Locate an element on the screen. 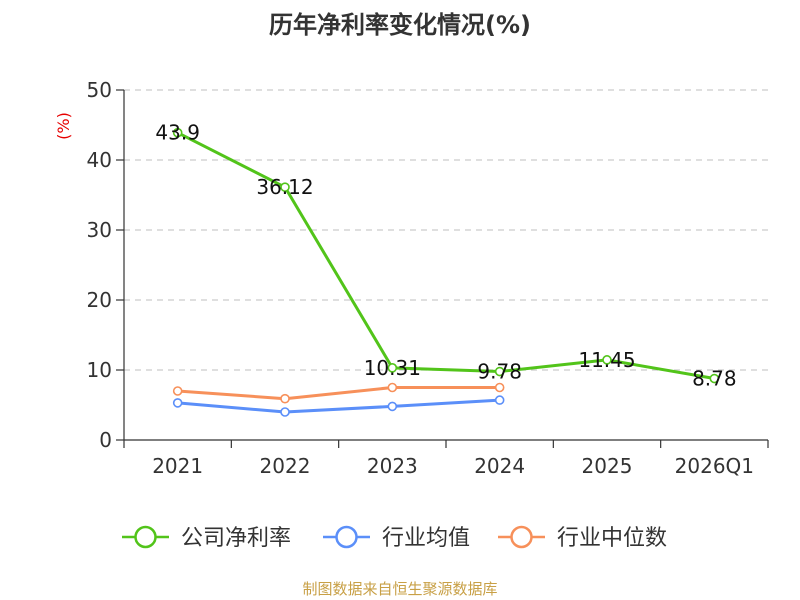 The width and height of the screenshot is (800, 600). x-tick-label: 2021 is located at coordinates (177, 466).